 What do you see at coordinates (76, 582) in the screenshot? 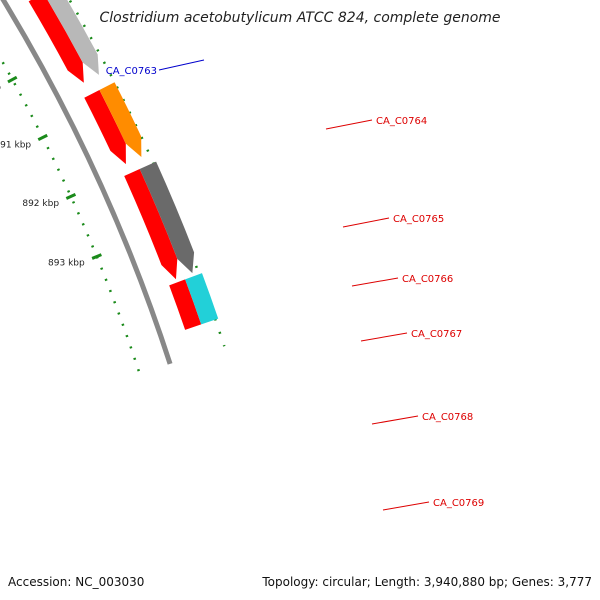
I see `accession-label: Accession: NC_003030` at bounding box center [76, 582].